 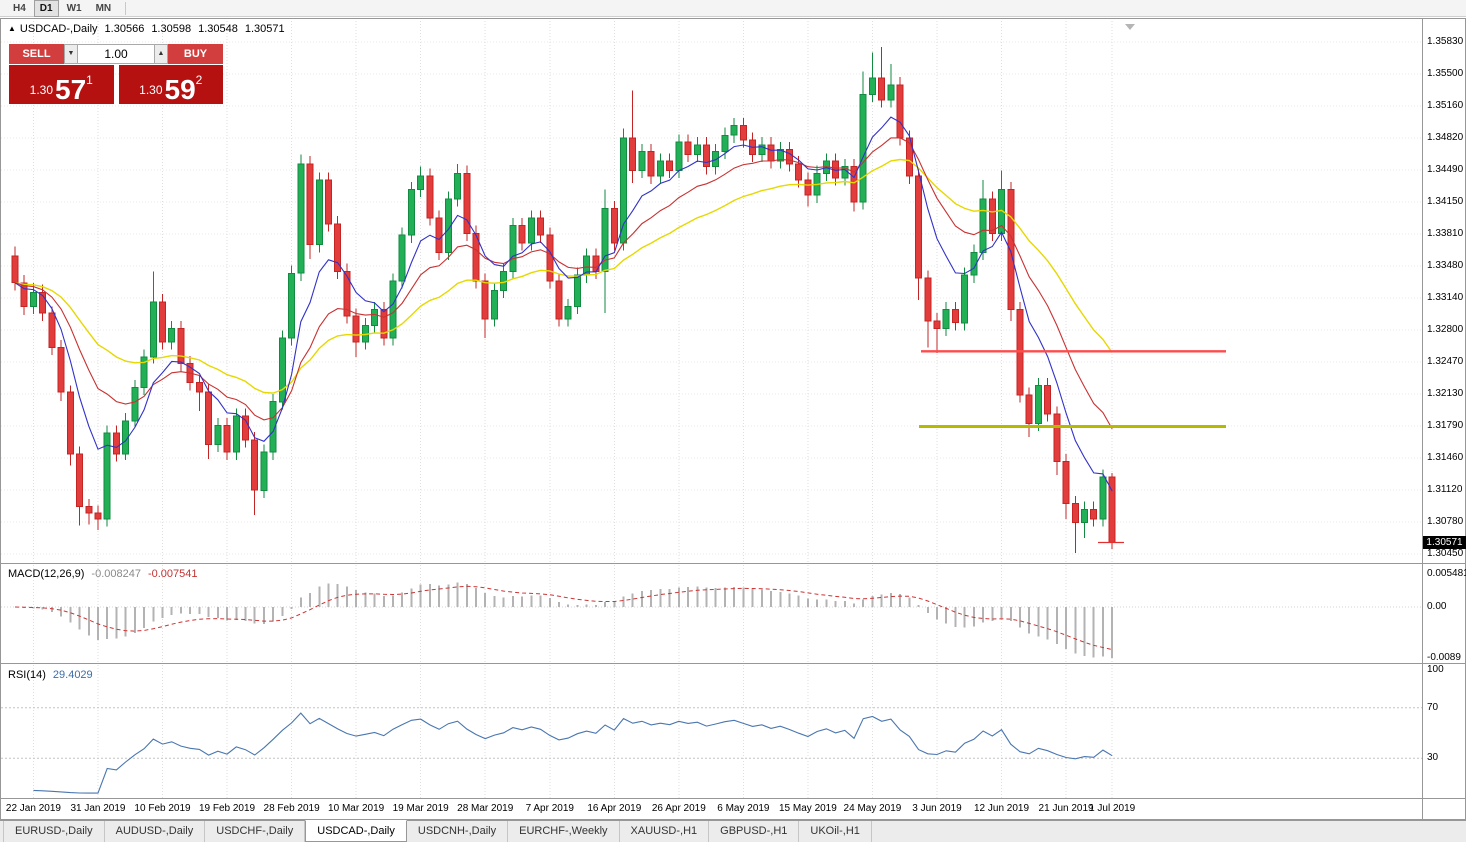 What do you see at coordinates (549, 808) in the screenshot?
I see `time-axis-label: 7 Apr 2019` at bounding box center [549, 808].